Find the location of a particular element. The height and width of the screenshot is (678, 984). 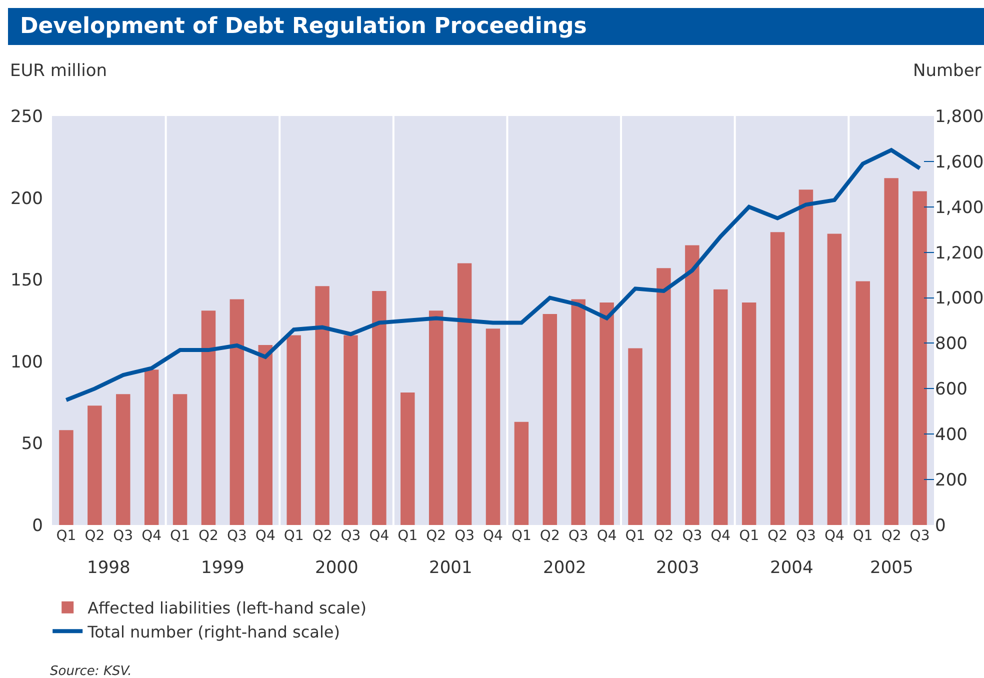

y2-tick-label: 1,200 is located at coordinates (959, 253).